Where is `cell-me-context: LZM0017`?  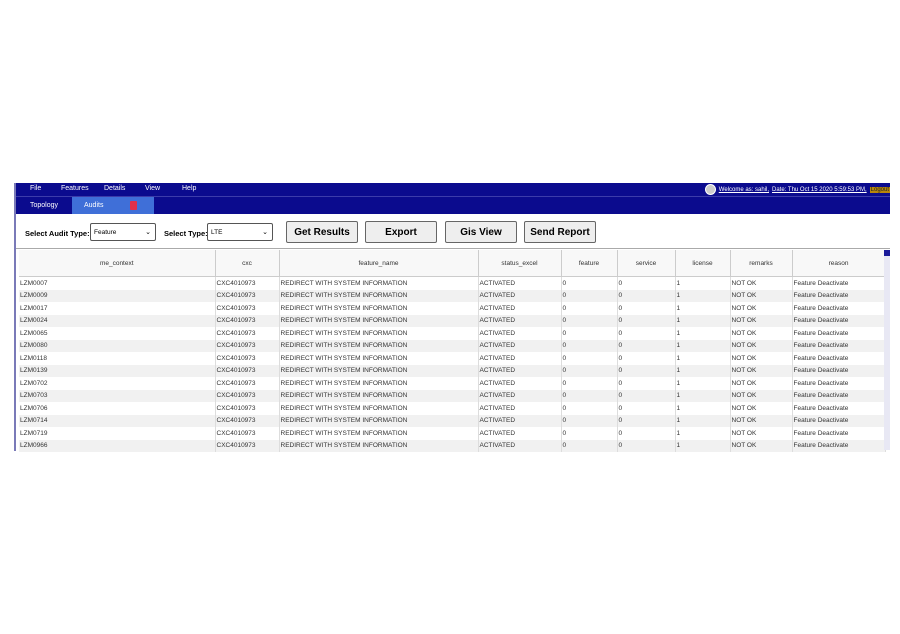 cell-me-context: LZM0017 is located at coordinates (117, 308).